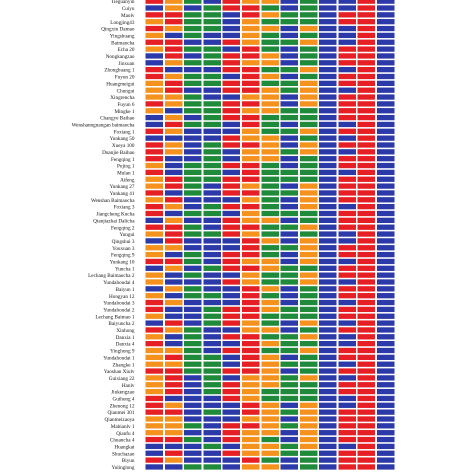 This screenshot has width=474, height=474. What do you see at coordinates (123, 160) in the screenshot?
I see `row-label: Fengqing 1` at bounding box center [123, 160].